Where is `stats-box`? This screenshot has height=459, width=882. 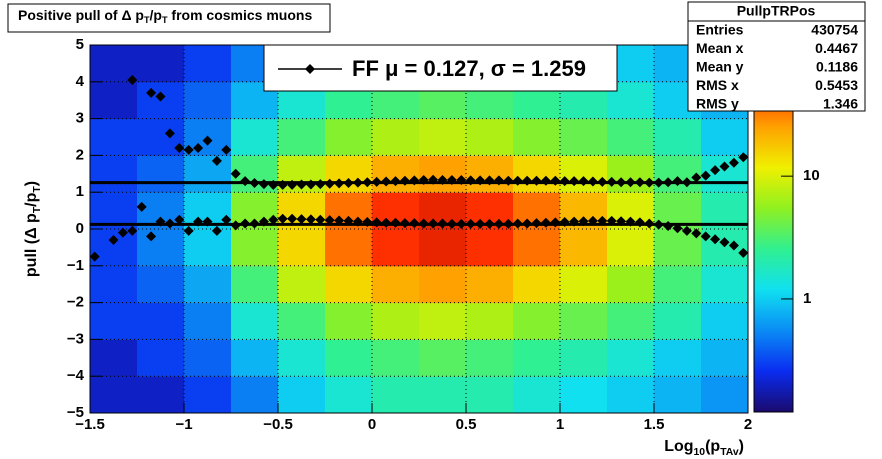
stats-box is located at coordinates (776, 56).